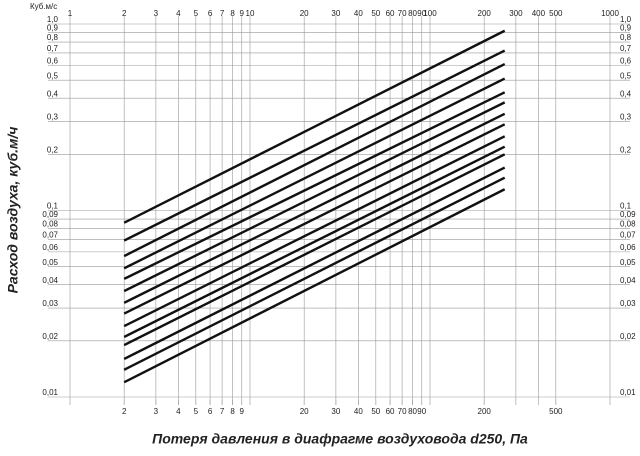  Describe the element at coordinates (626, 75) in the screenshot. I see `y-tick-label-right: 0,5` at that location.